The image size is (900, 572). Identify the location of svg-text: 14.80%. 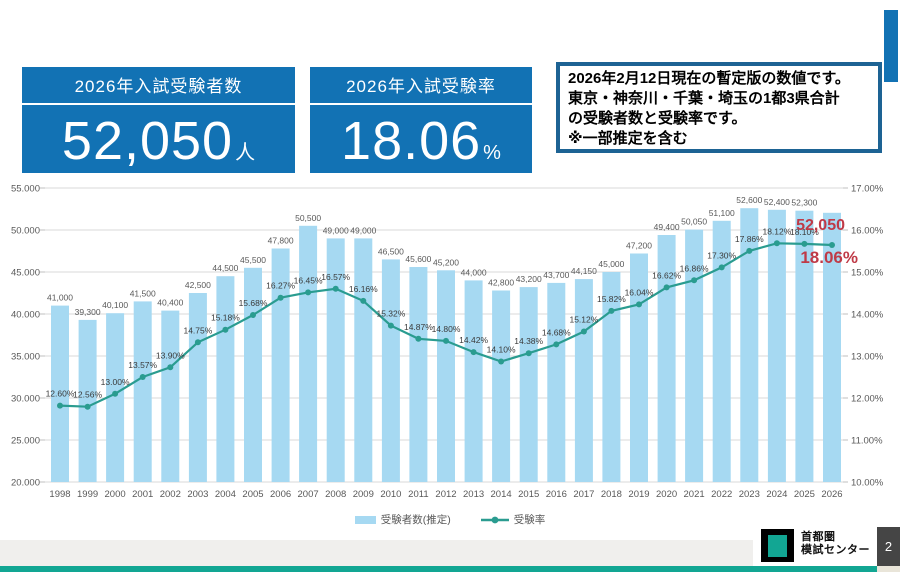
(446, 329).